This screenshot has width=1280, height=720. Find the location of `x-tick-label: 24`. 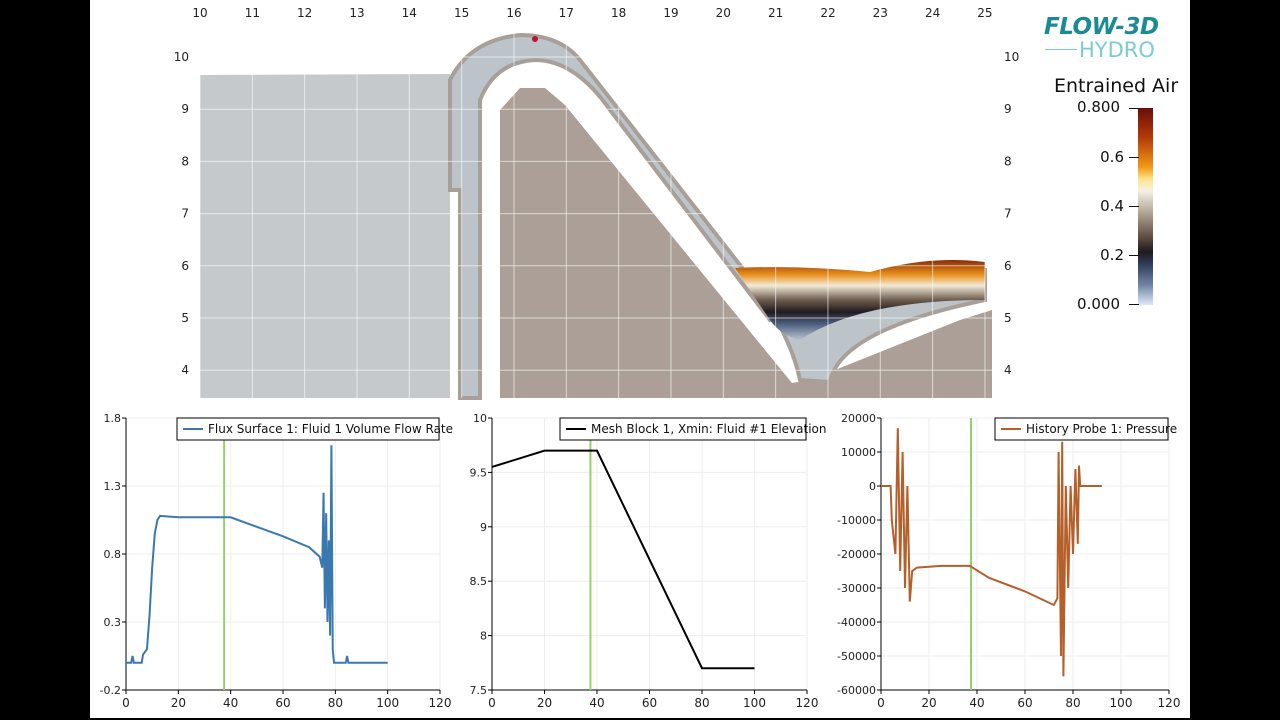

x-tick-label: 24 is located at coordinates (932, 13).